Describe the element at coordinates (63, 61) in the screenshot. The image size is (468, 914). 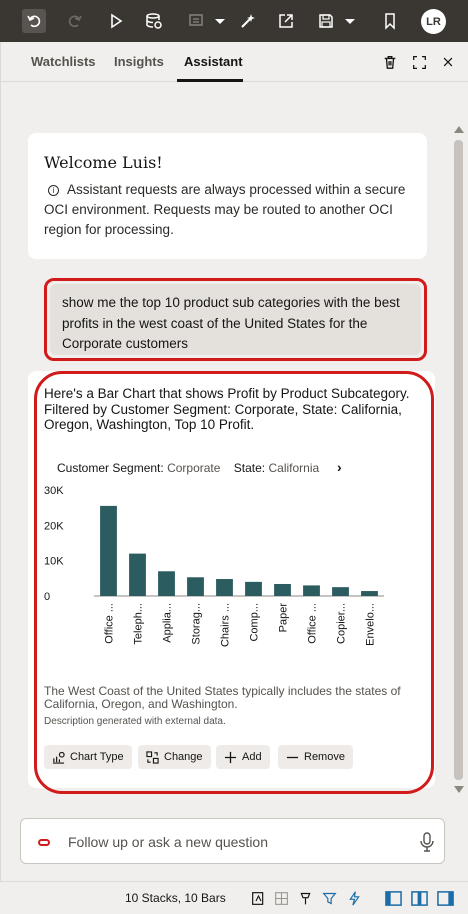
I see `tab-watchlists: Watchlists` at that location.